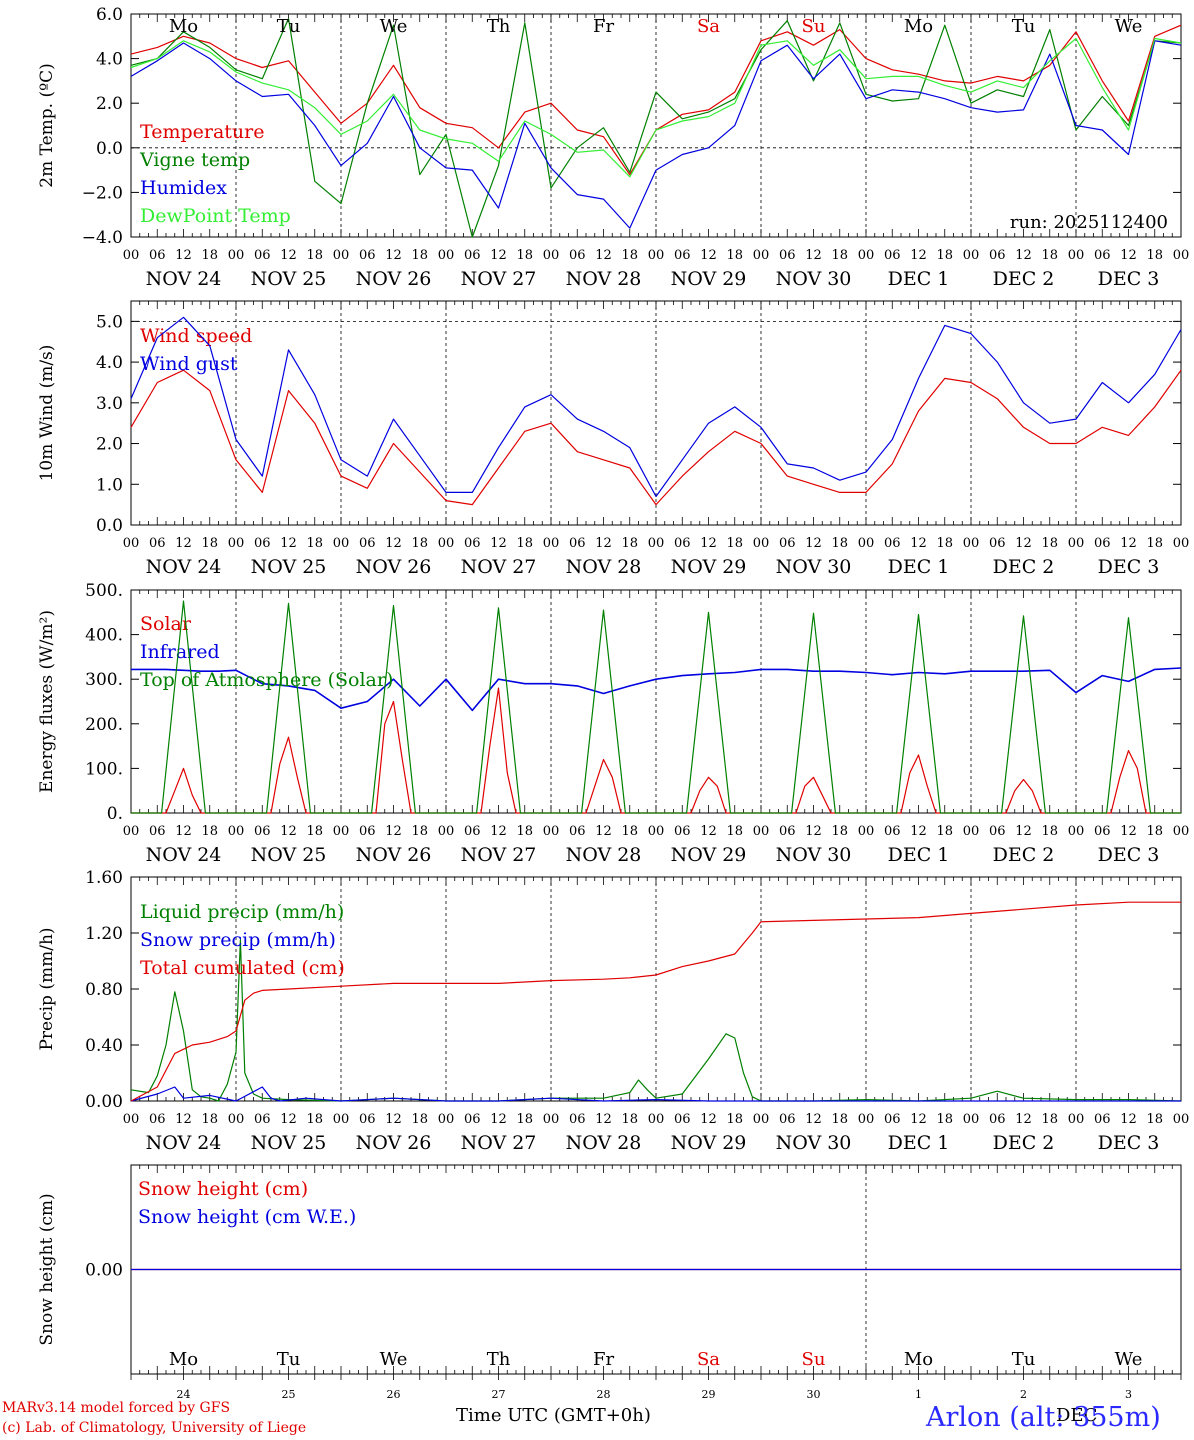 Image resolution: width=1194 pixels, height=1440 pixels. Describe the element at coordinates (109, 60) in the screenshot. I see `y-tick-label: 4.0` at that location.